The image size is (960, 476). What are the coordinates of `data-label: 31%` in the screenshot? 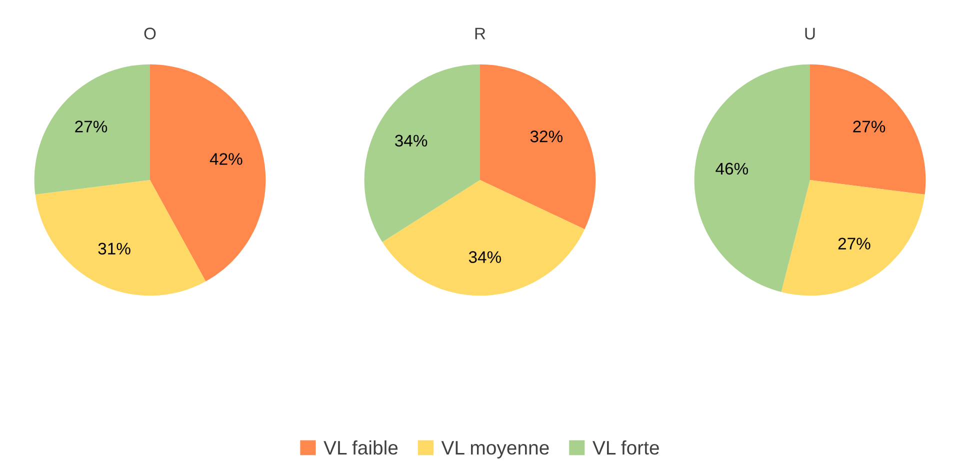 It's located at (114, 248).